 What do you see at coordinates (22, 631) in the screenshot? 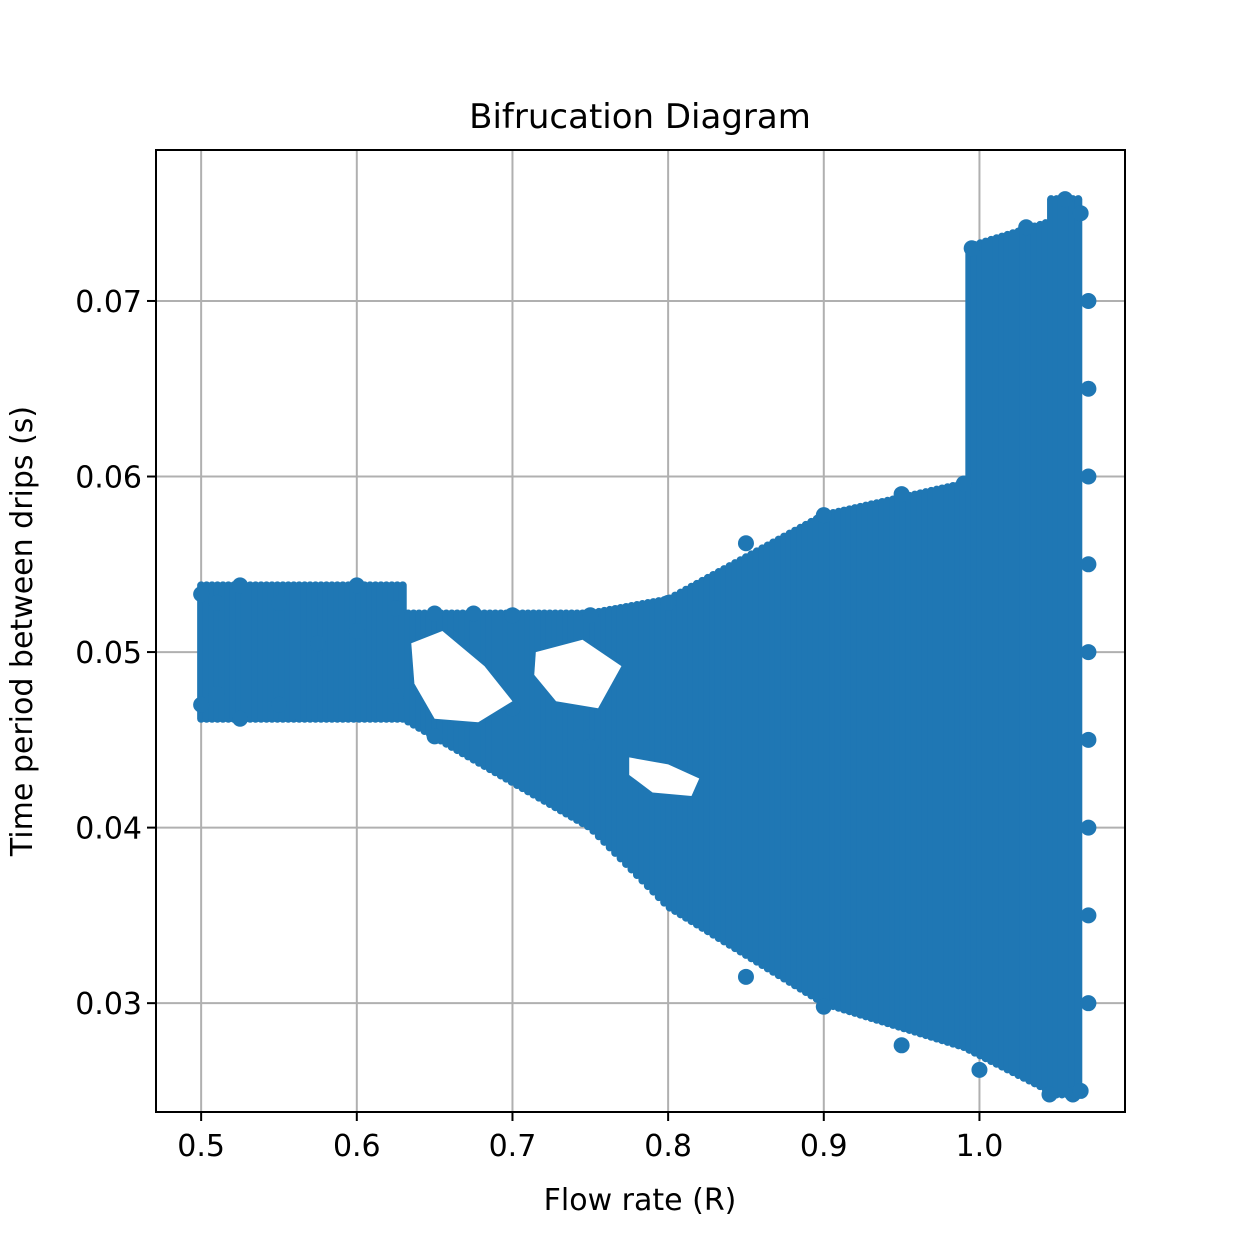
I see `y-axis-label: Time period between drips (s)` at bounding box center [22, 631].